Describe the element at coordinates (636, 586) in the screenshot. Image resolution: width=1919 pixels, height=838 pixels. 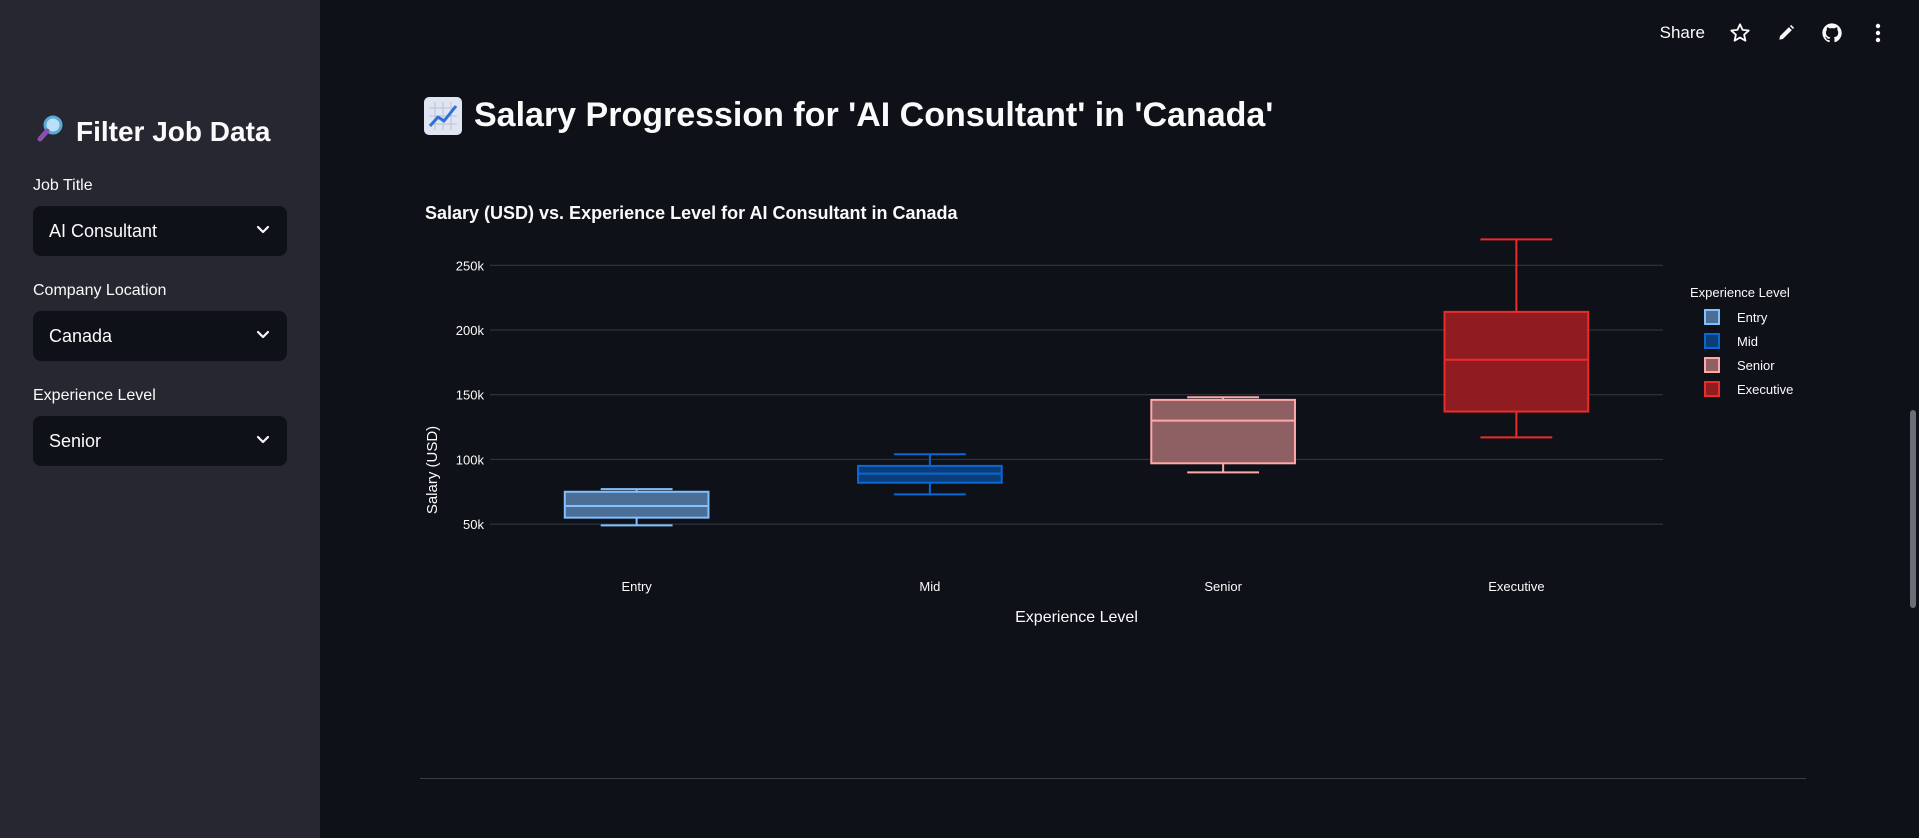
I see `x-tick-label: Entry` at that location.